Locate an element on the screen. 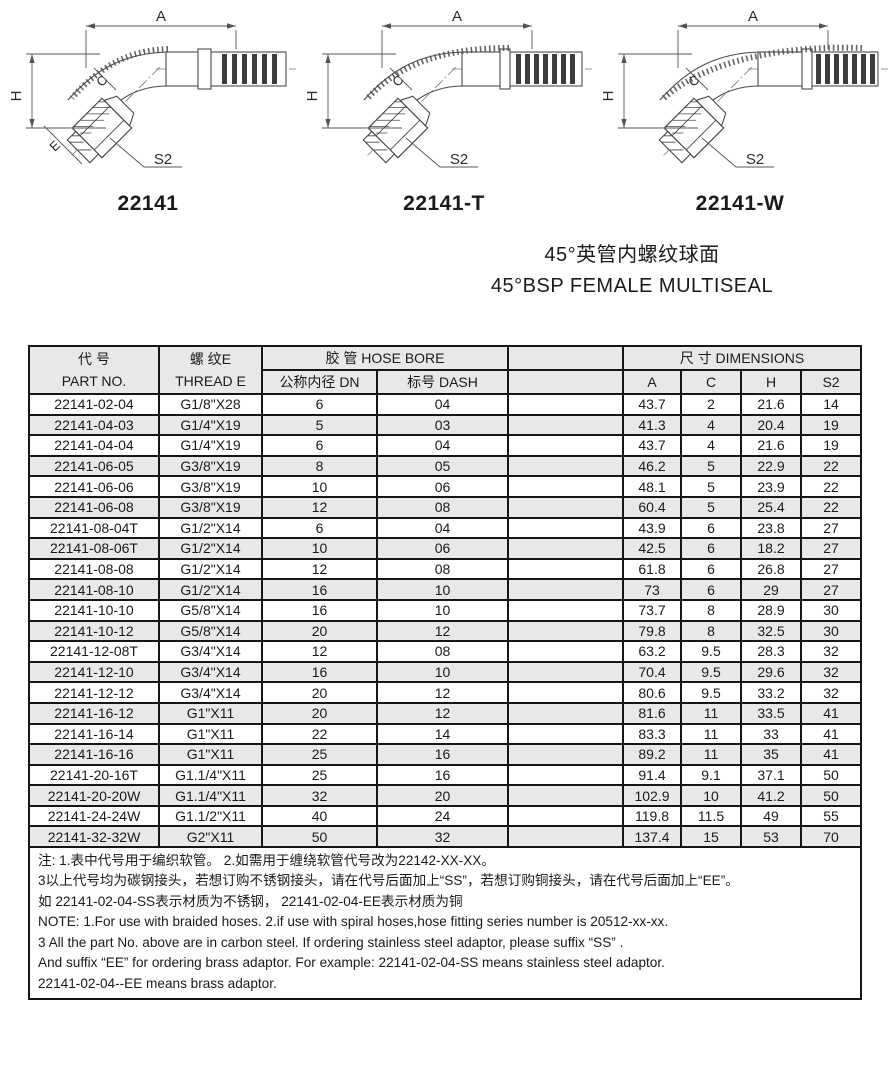 The width and height of the screenshot is (896, 1081). table-row: 22141-06-08 G3/8"X19 12 08 60.4 5 25.4 22 is located at coordinates (445, 507).